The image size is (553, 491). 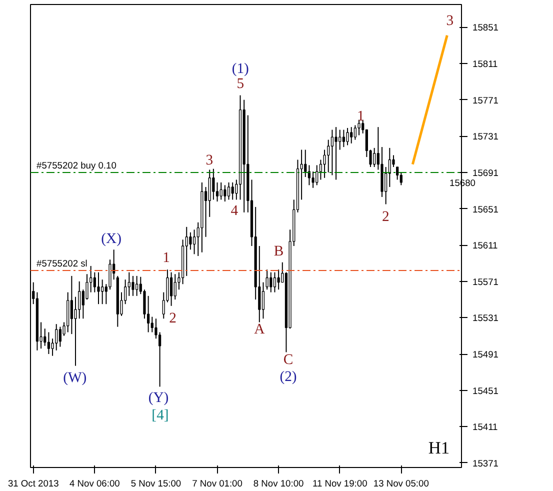 I want to click on y-tick-label: 15371, so click(x=485, y=463).